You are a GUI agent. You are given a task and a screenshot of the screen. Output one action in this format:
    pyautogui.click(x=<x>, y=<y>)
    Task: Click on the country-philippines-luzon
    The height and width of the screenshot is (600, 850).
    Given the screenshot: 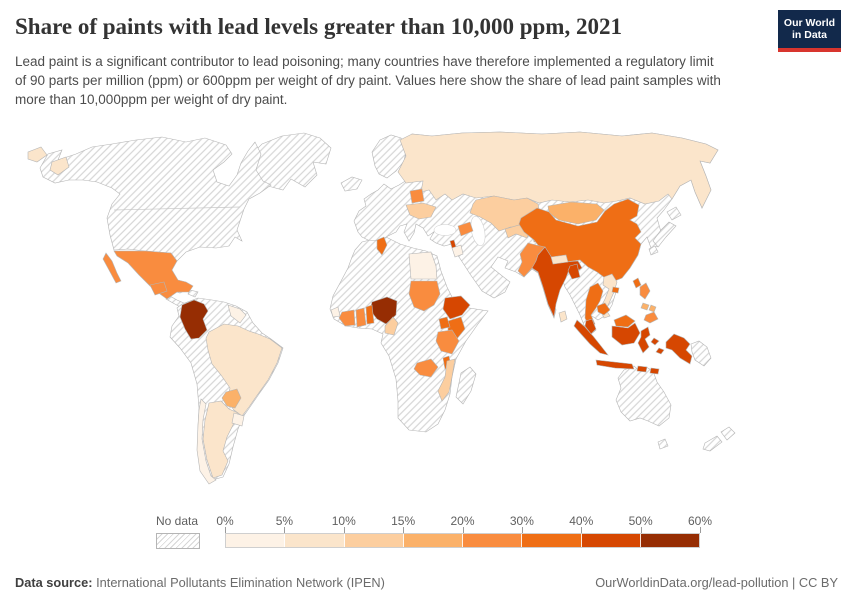 What is the action you would take?
    pyautogui.click(x=645, y=291)
    